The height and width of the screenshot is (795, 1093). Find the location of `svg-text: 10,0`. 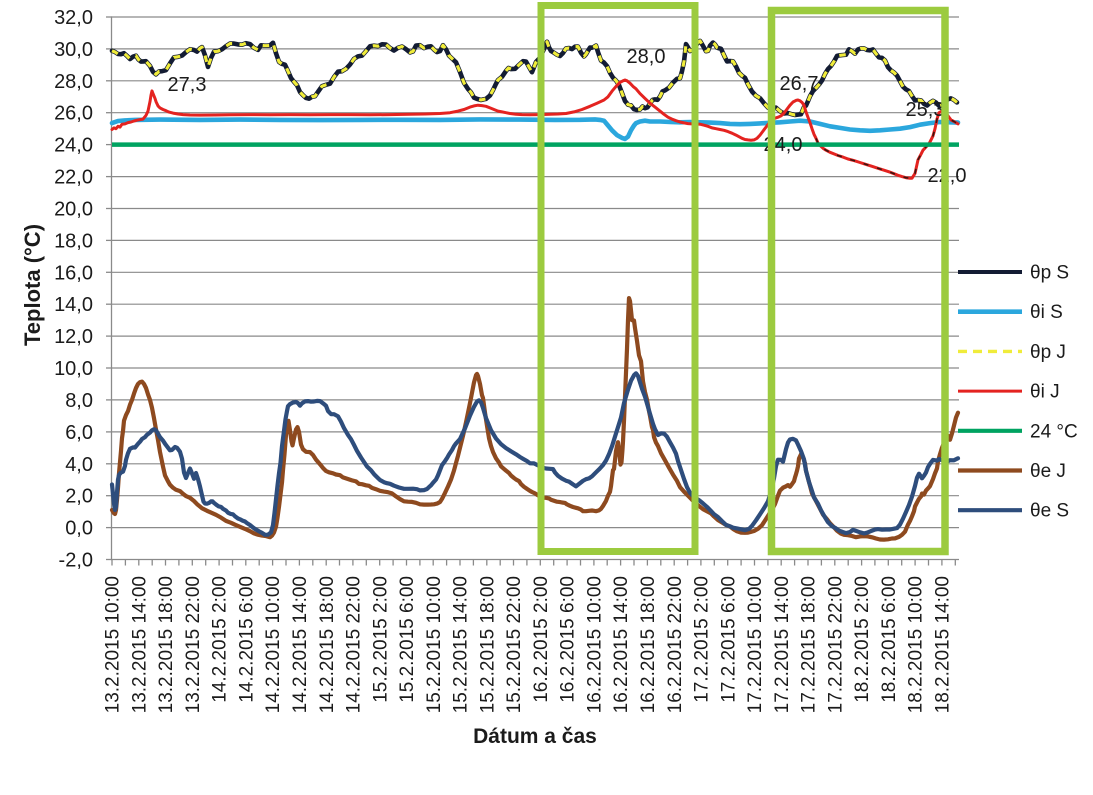

svg-text: 10,0 is located at coordinates (73, 369).